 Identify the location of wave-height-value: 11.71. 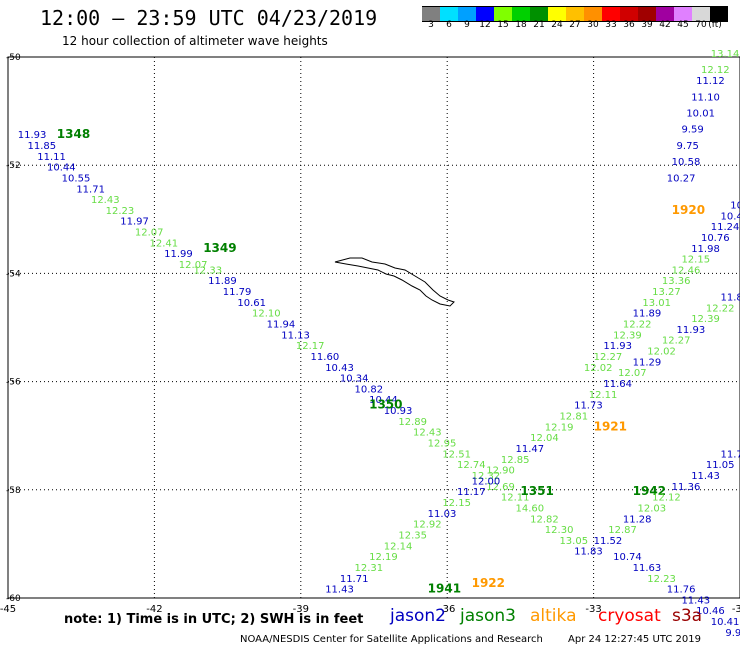
(90, 189).